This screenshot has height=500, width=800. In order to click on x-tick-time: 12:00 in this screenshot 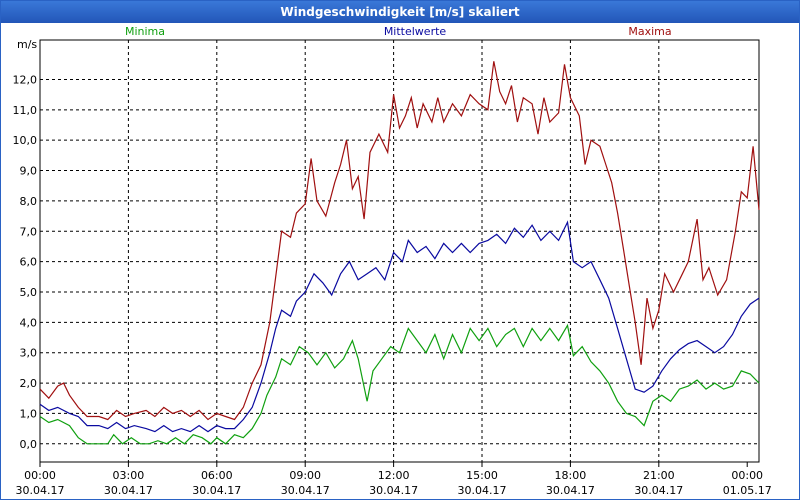, I will do `click(394, 475)`.